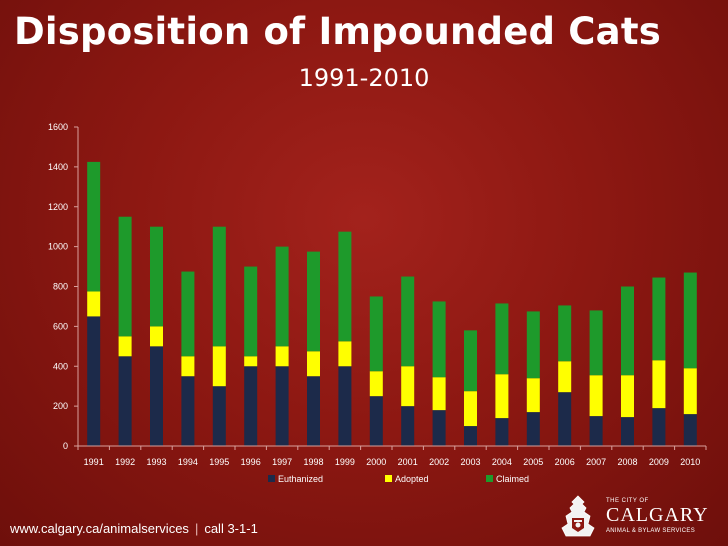 This screenshot has height=546, width=728. What do you see at coordinates (125, 401) in the screenshot?
I see `bar-euthanized-1992` at bounding box center [125, 401].